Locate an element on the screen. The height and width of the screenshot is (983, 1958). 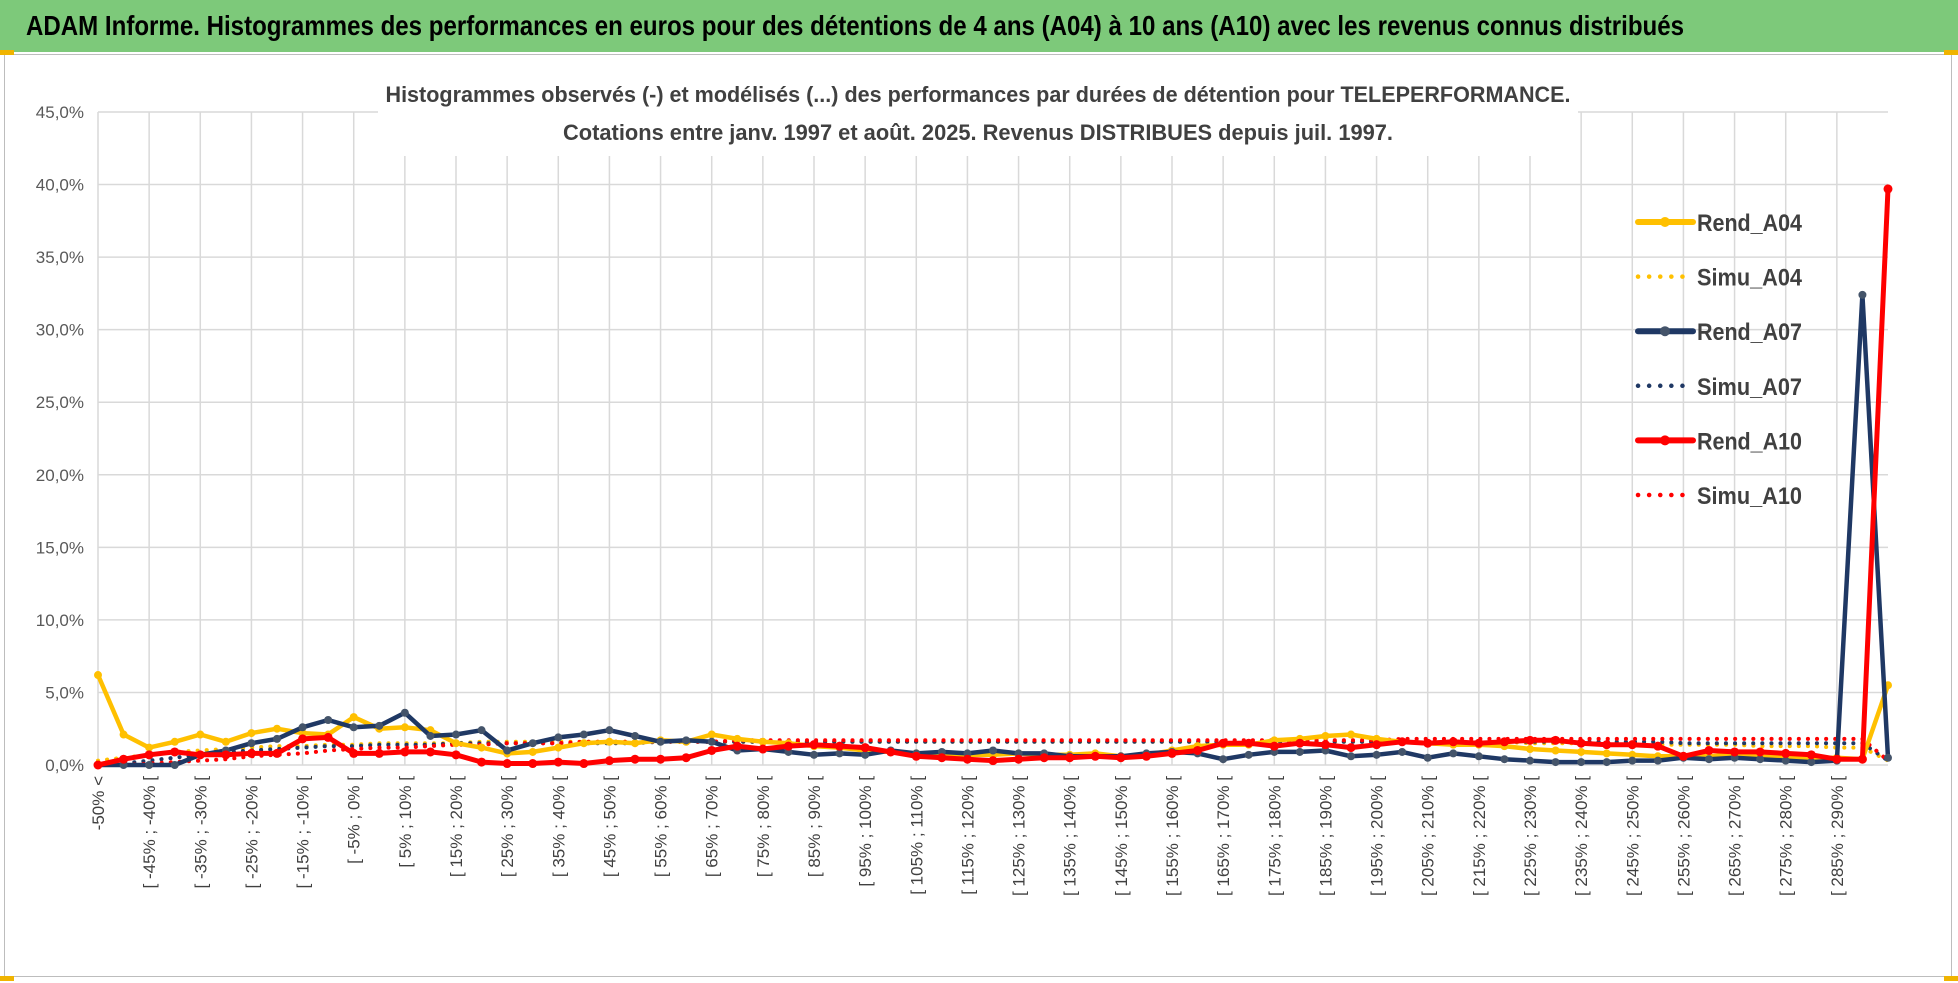
x-tick-label: [ 15% ; 20% [ is located at coordinates (456, 826).